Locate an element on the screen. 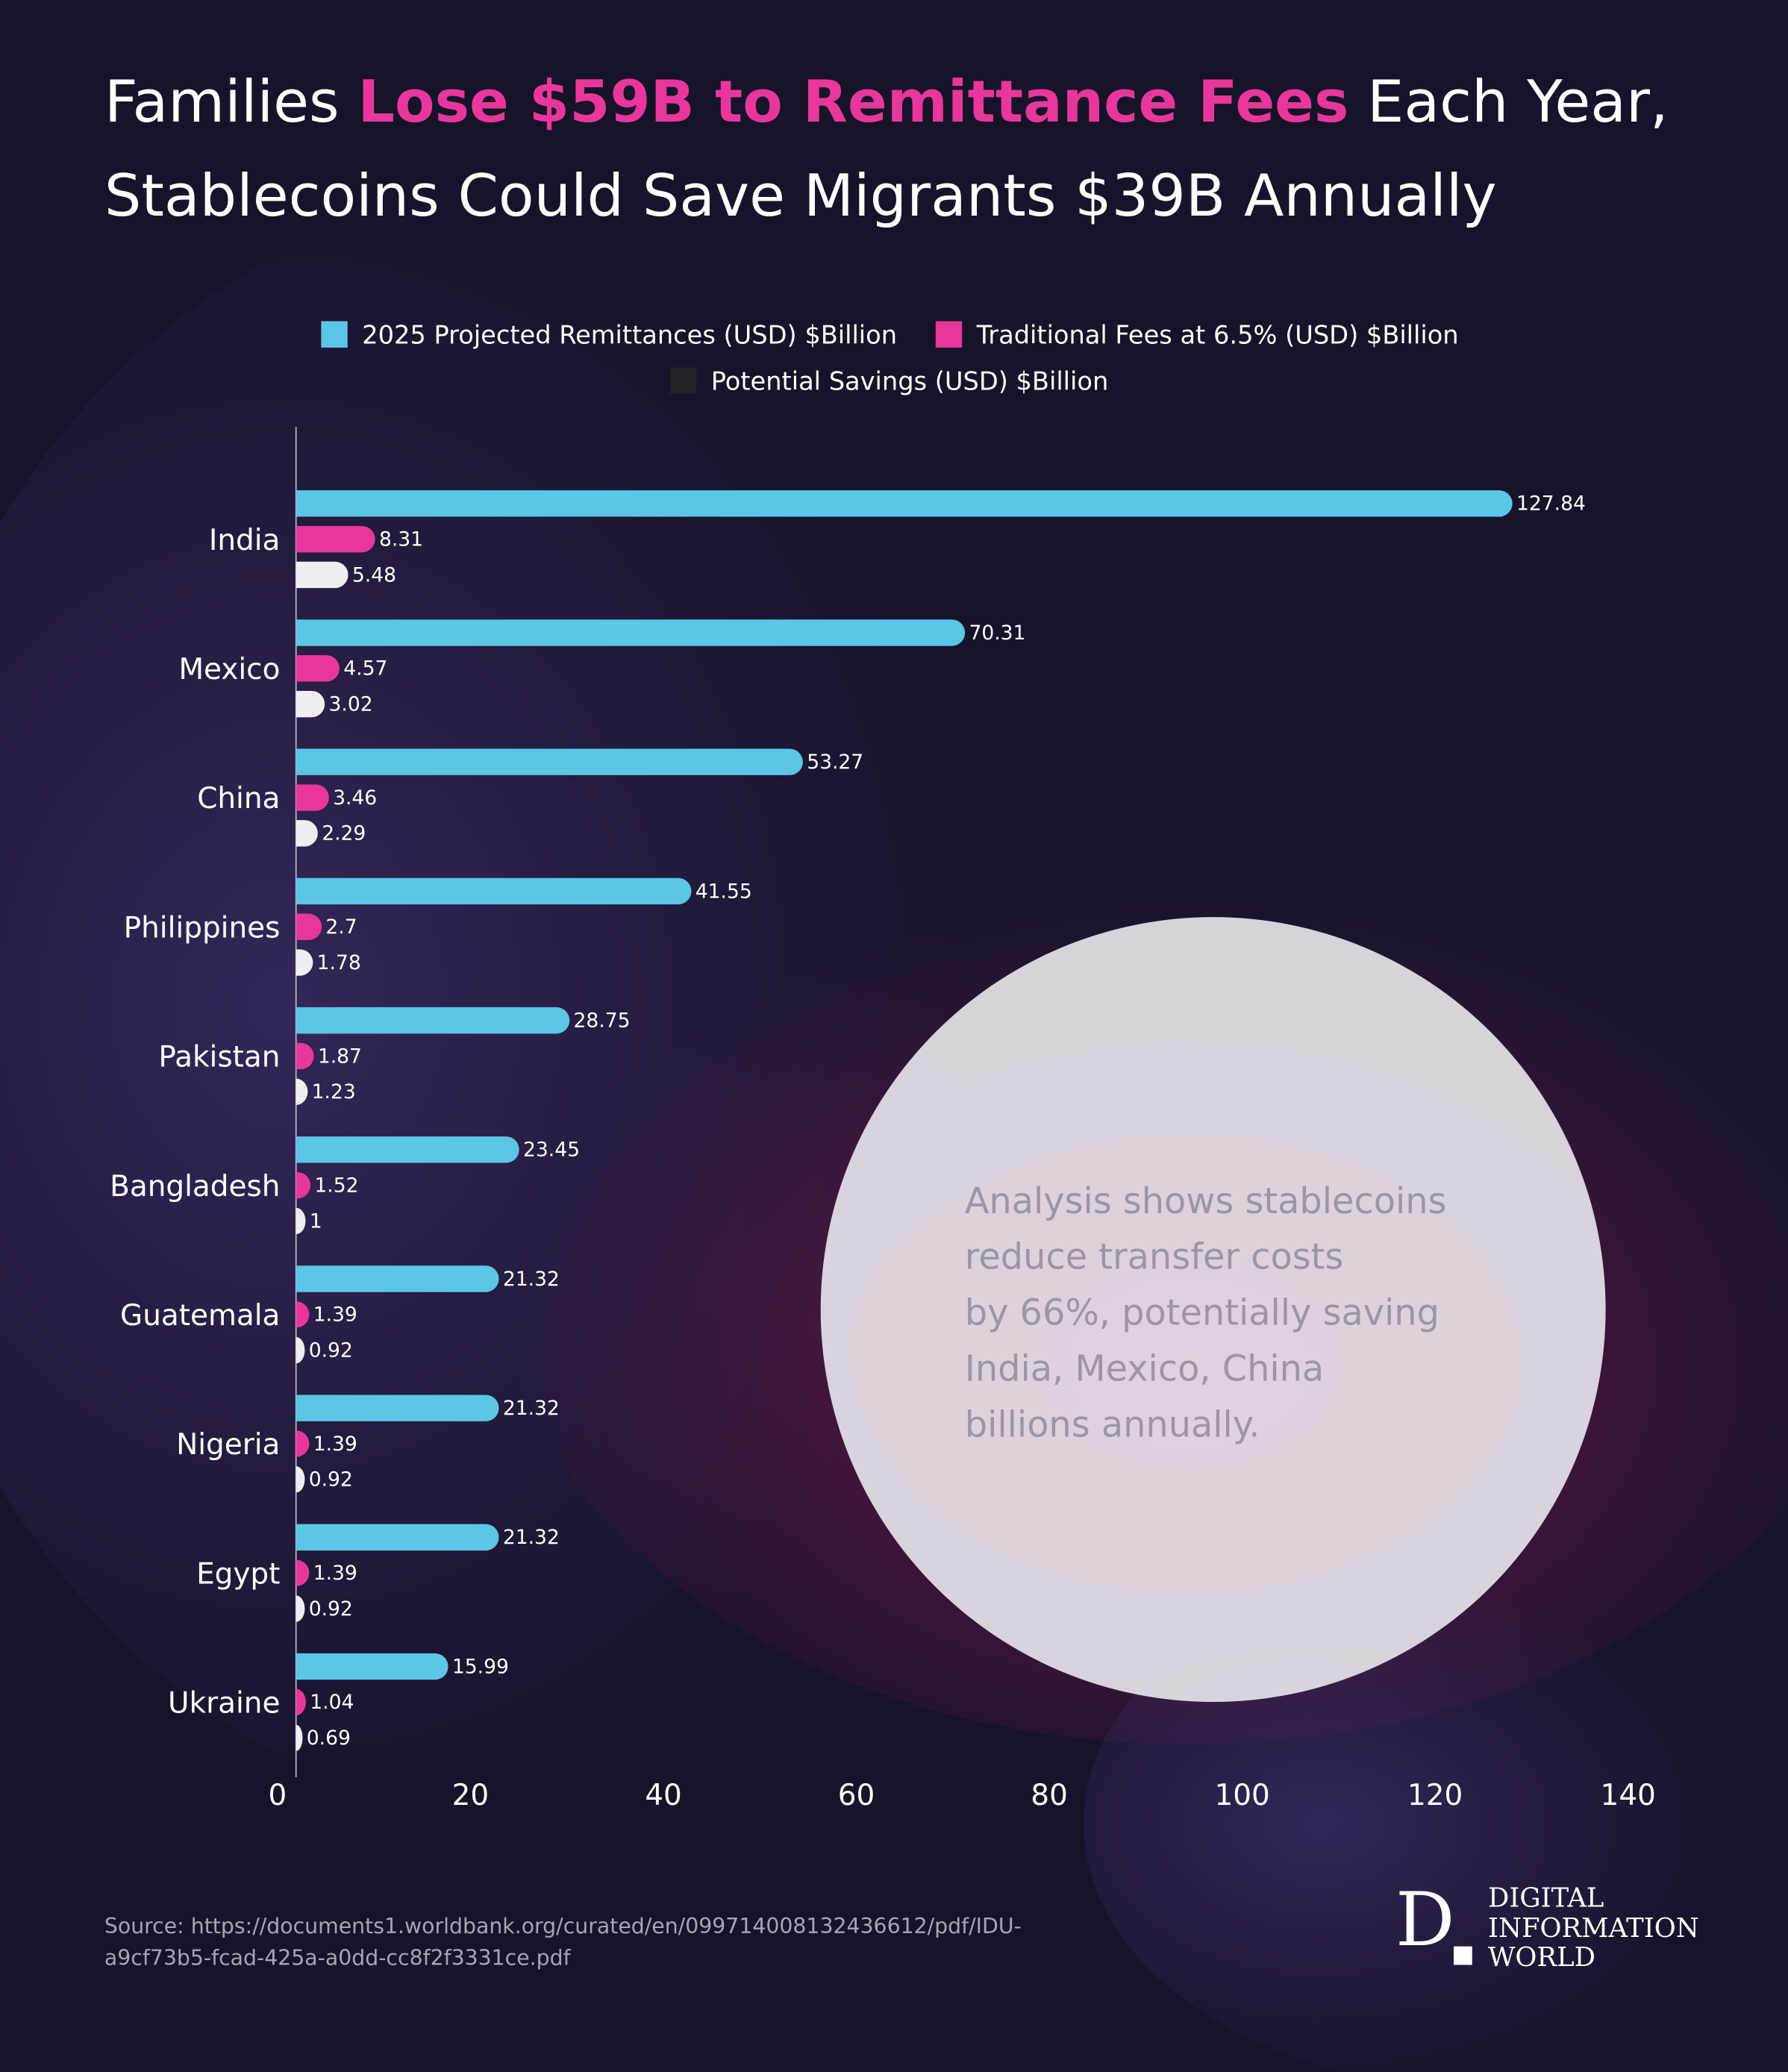  y-tick-label: Mexico is located at coordinates (229, 669).